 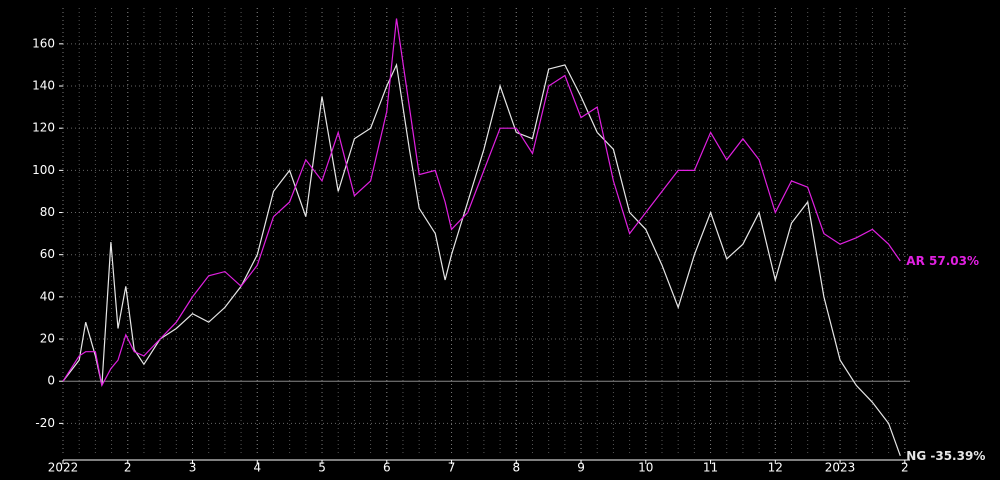 I want to click on y-tick-label: 0, so click(x=51, y=381).